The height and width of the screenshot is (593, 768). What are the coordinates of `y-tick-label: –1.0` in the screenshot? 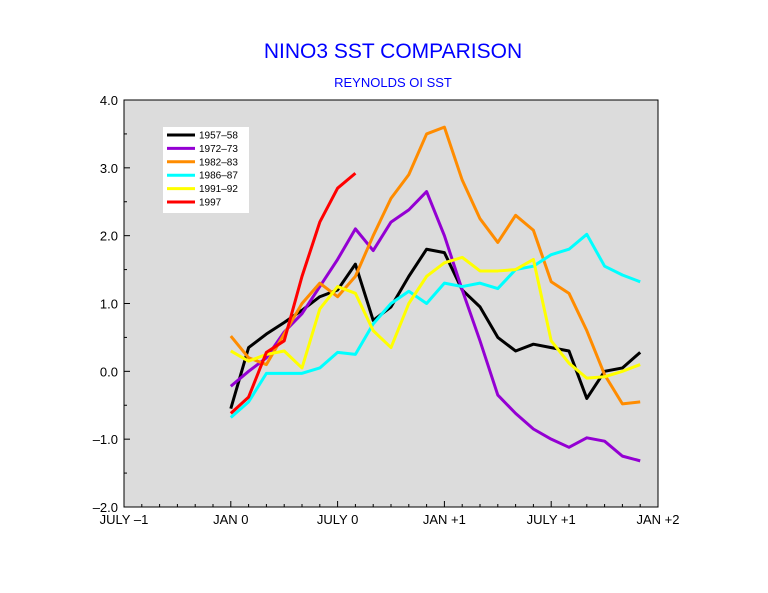 It's located at (105, 439).